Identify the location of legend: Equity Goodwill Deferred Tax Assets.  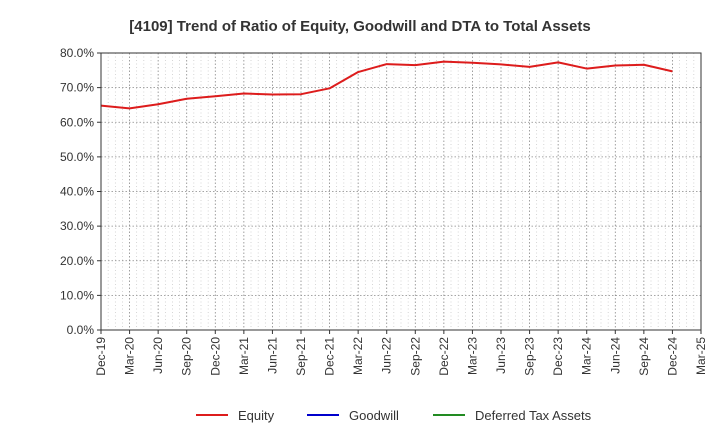
(394, 415).